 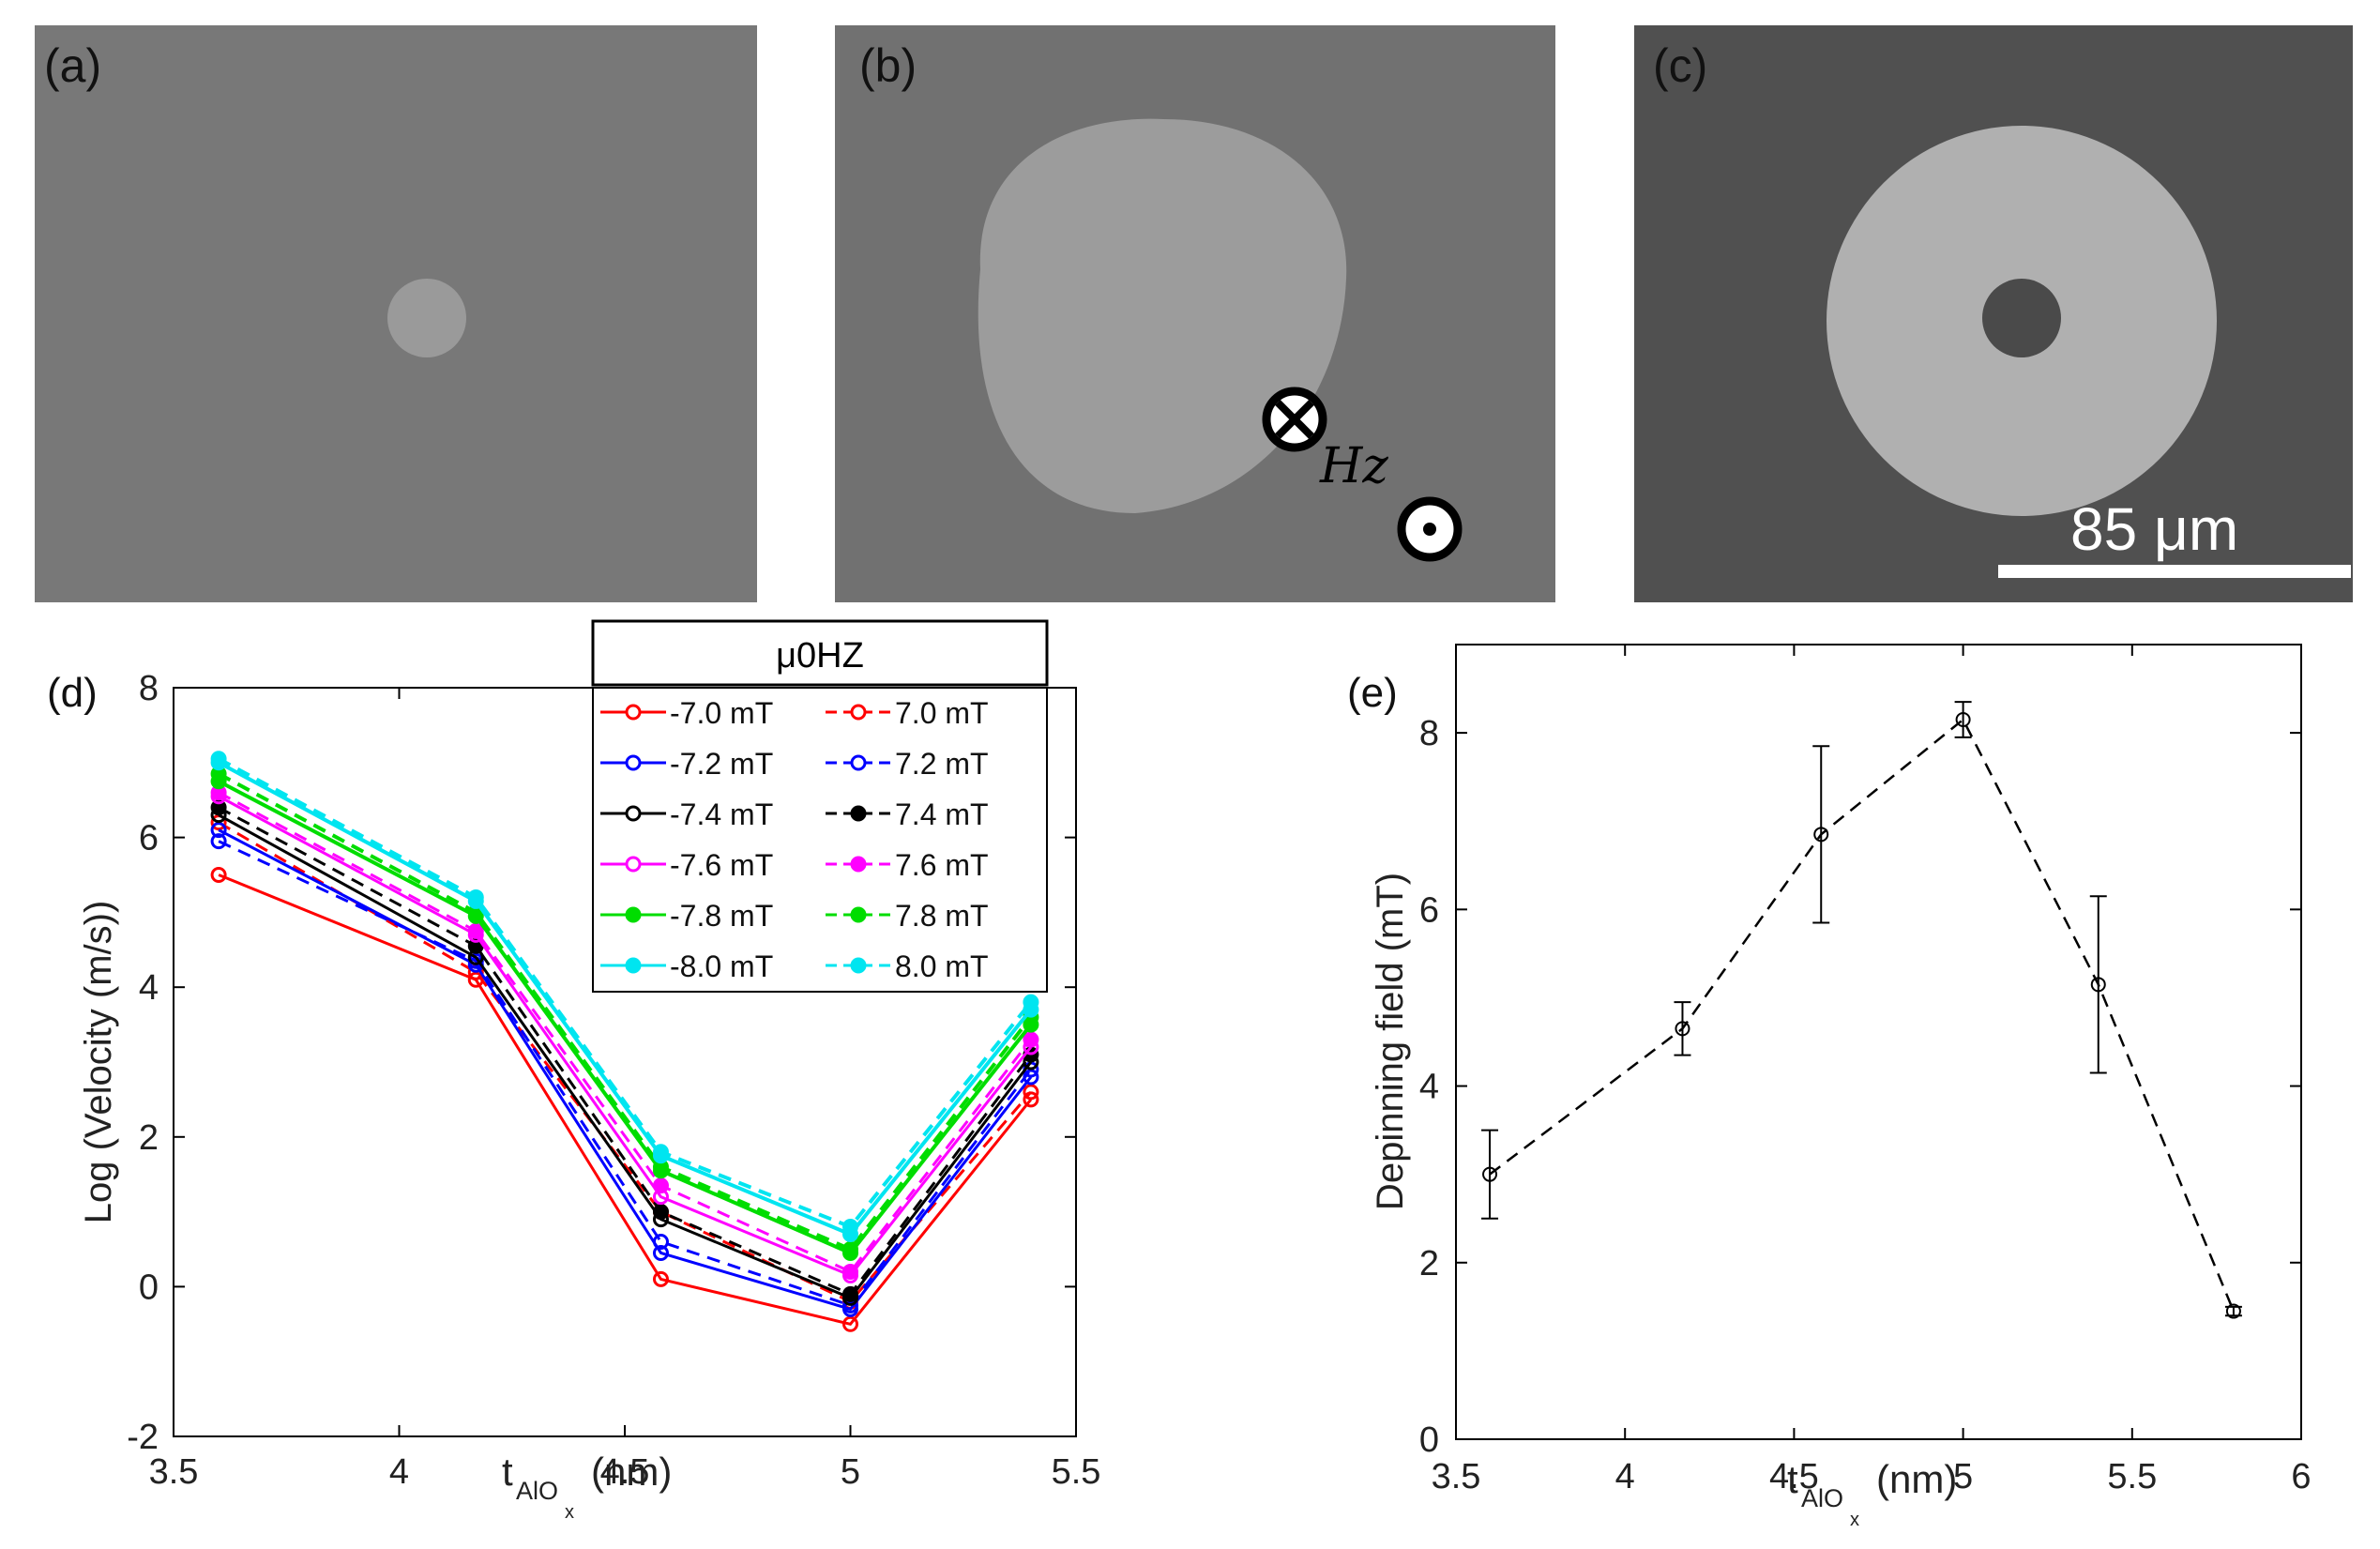 I want to click on x-tick-label-d: 4, so click(x=399, y=1472).